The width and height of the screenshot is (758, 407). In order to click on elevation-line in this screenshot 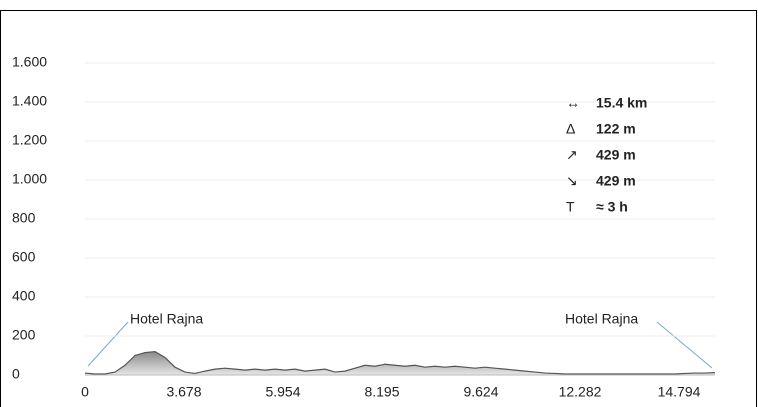, I will do `click(400, 362)`.